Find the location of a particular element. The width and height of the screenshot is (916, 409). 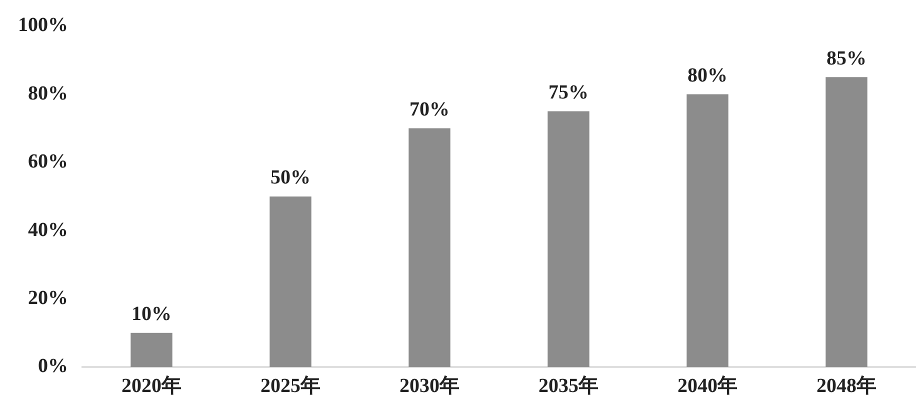

y-tick-label: 60% is located at coordinates (48, 161).